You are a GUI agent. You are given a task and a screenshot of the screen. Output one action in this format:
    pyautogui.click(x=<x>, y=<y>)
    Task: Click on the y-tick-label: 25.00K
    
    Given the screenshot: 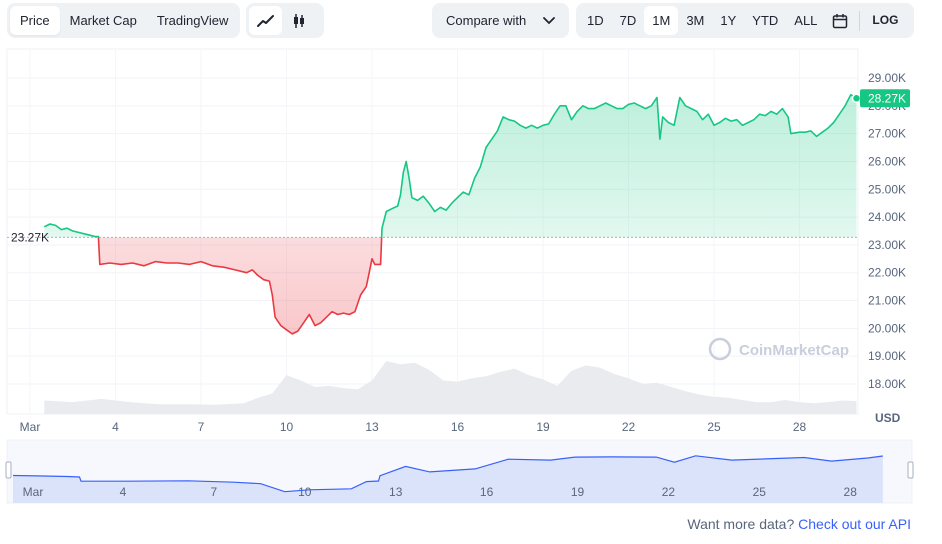 What is the action you would take?
    pyautogui.click(x=887, y=189)
    